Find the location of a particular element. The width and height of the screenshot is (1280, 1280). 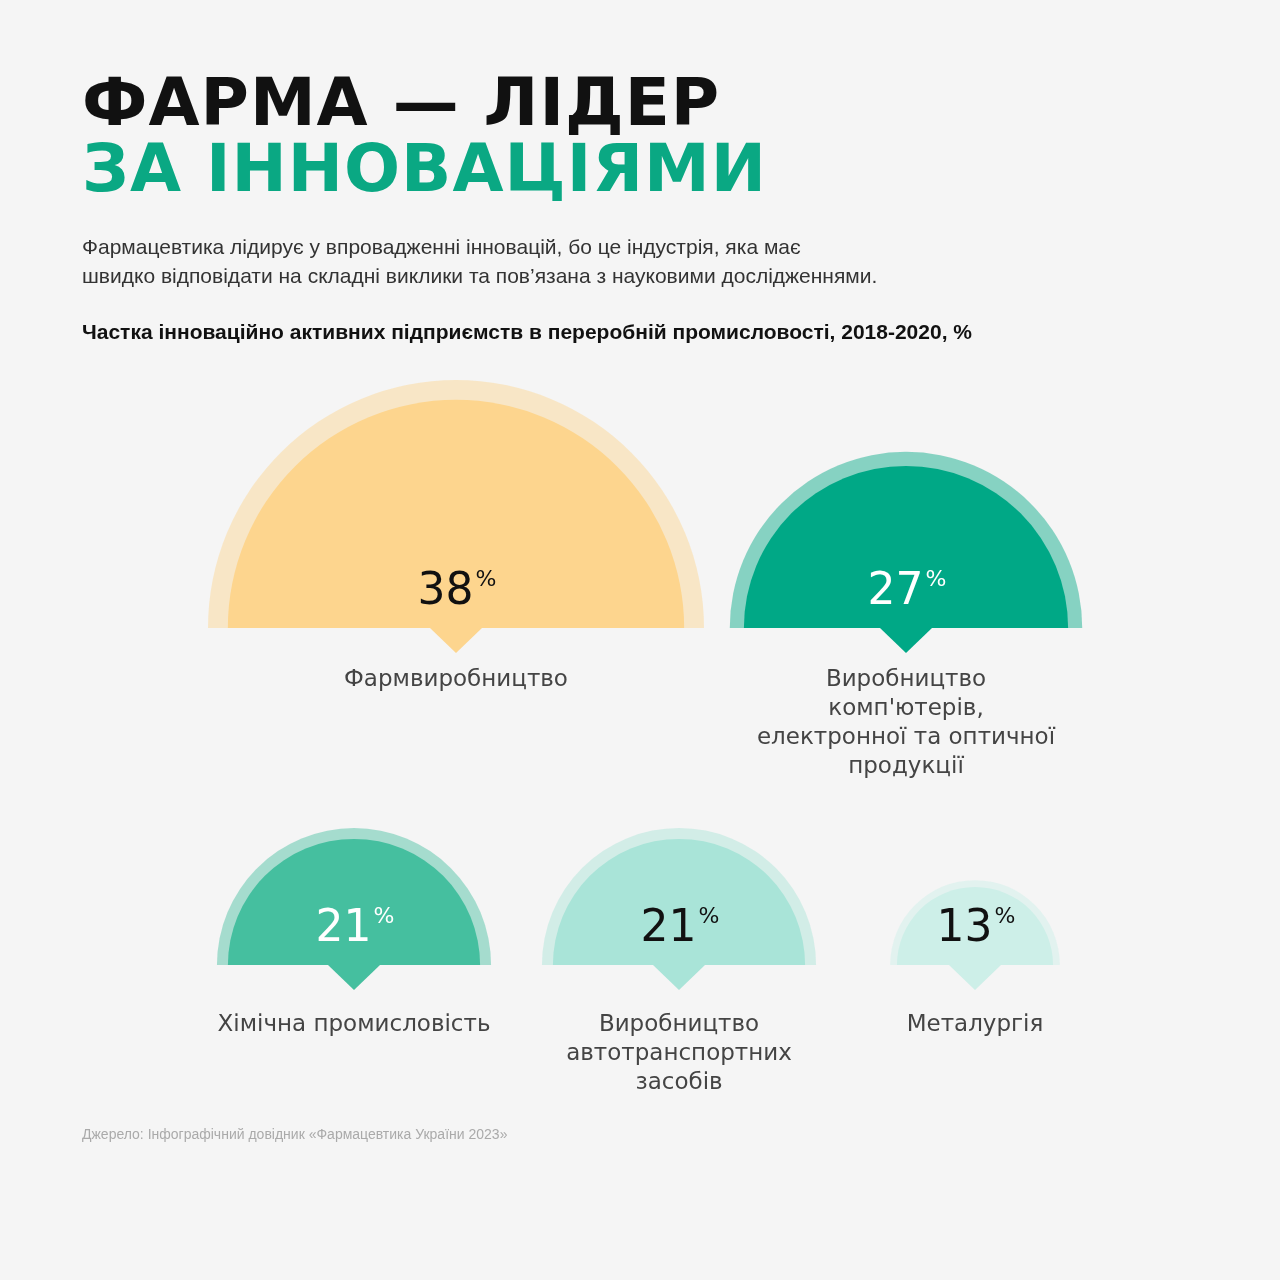

category-label: Виробництво комп'ютерів, електронної та оптичної продукції is located at coordinates (906, 721).